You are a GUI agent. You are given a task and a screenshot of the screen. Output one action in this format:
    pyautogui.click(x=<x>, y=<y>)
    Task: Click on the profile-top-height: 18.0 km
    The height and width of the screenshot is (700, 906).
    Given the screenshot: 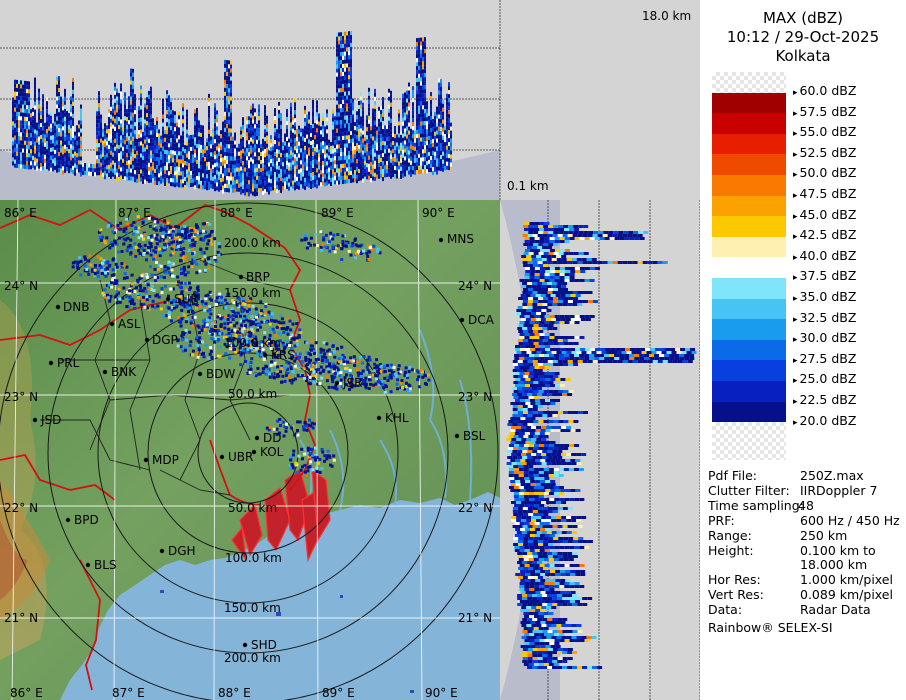 What is the action you would take?
    pyautogui.click(x=667, y=16)
    